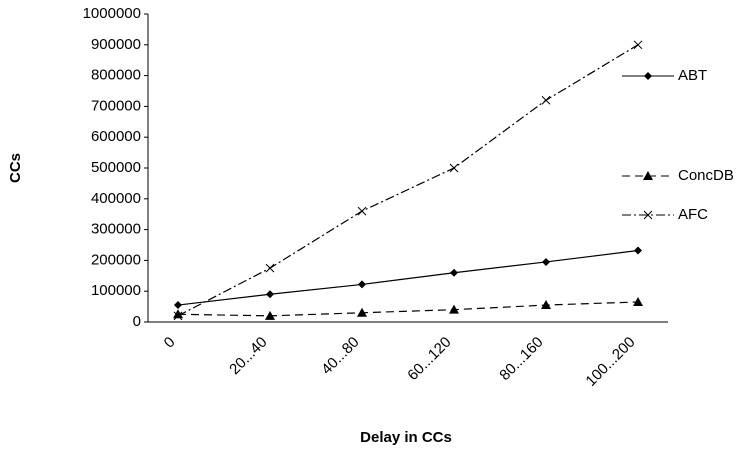 Image resolution: width=749 pixels, height=455 pixels. What do you see at coordinates (521, 359) in the screenshot?
I see `x-tick-label: 80...160` at bounding box center [521, 359].